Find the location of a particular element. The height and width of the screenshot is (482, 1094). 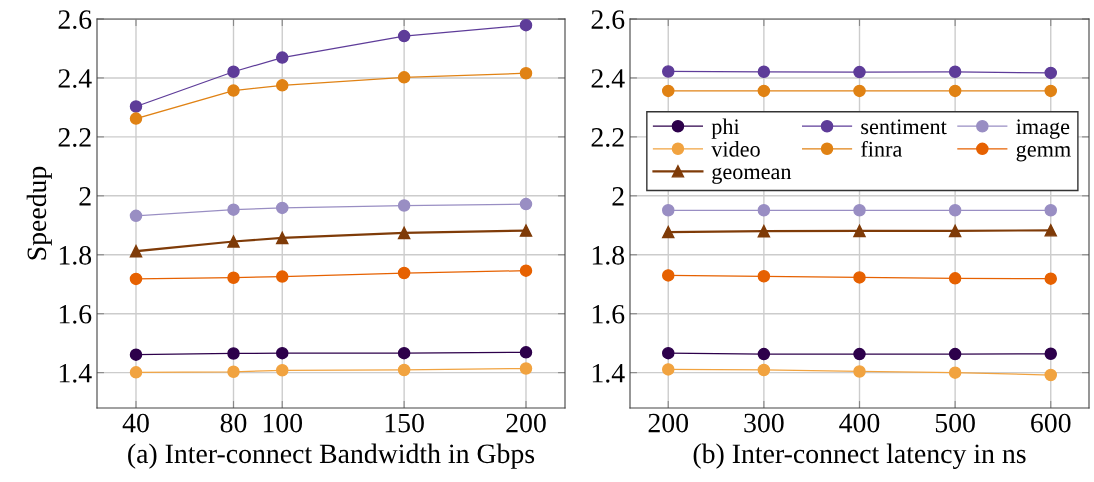

x-tick-label: 500 is located at coordinates (955, 423).